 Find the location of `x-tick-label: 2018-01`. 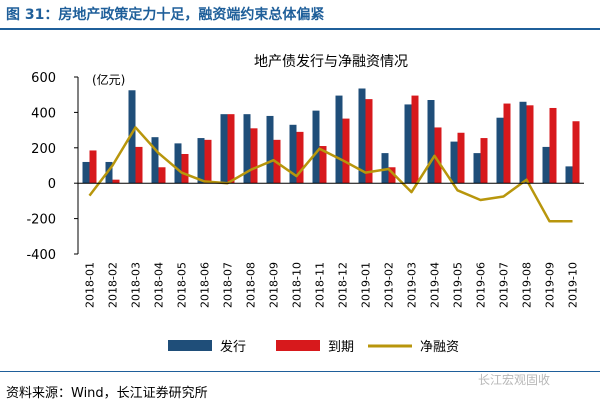

x-tick-label: 2018-01 is located at coordinates (90, 285).